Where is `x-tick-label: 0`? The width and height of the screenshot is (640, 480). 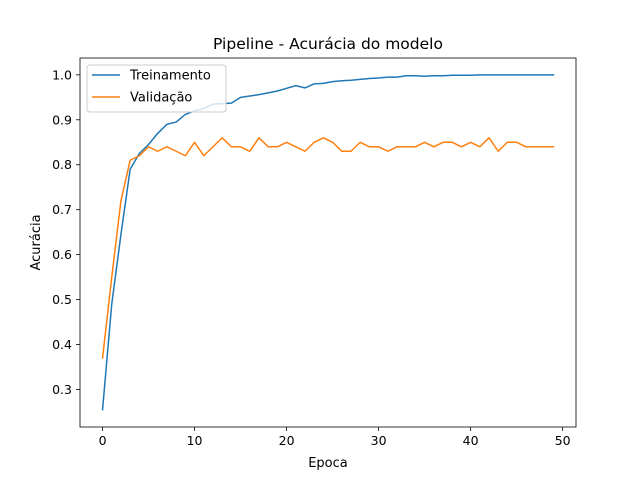 x-tick-label: 0 is located at coordinates (103, 440).